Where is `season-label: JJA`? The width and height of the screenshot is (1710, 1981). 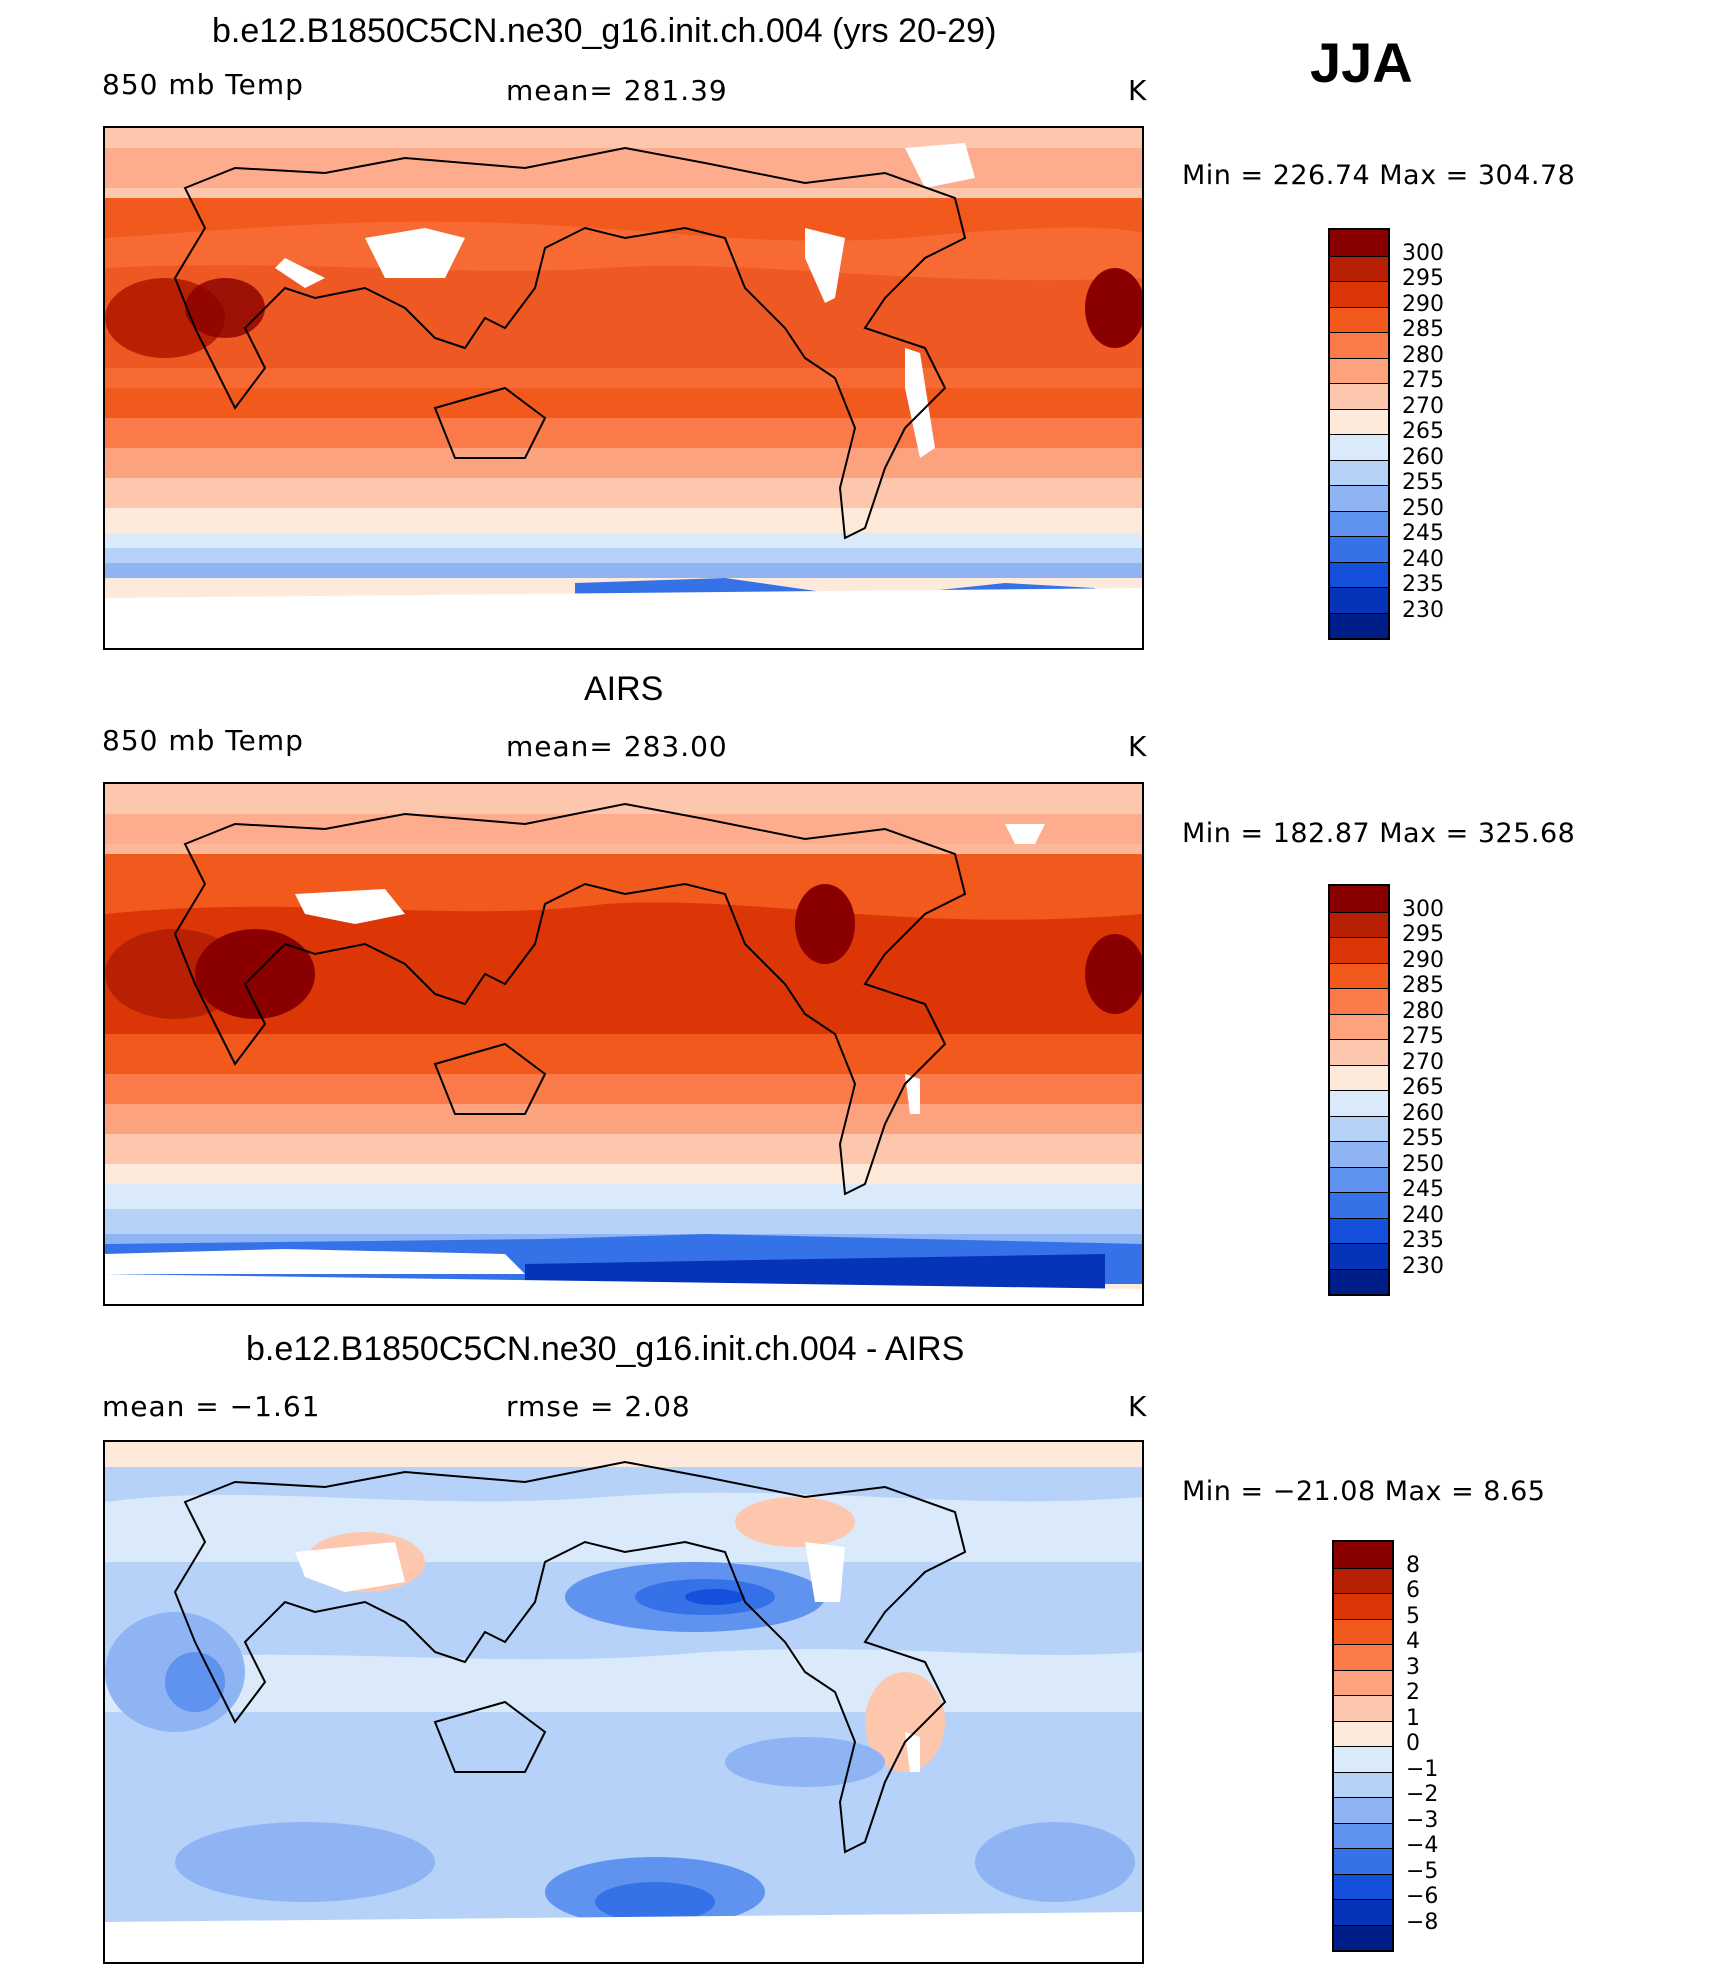
season-label: JJA is located at coordinates (1361, 62).